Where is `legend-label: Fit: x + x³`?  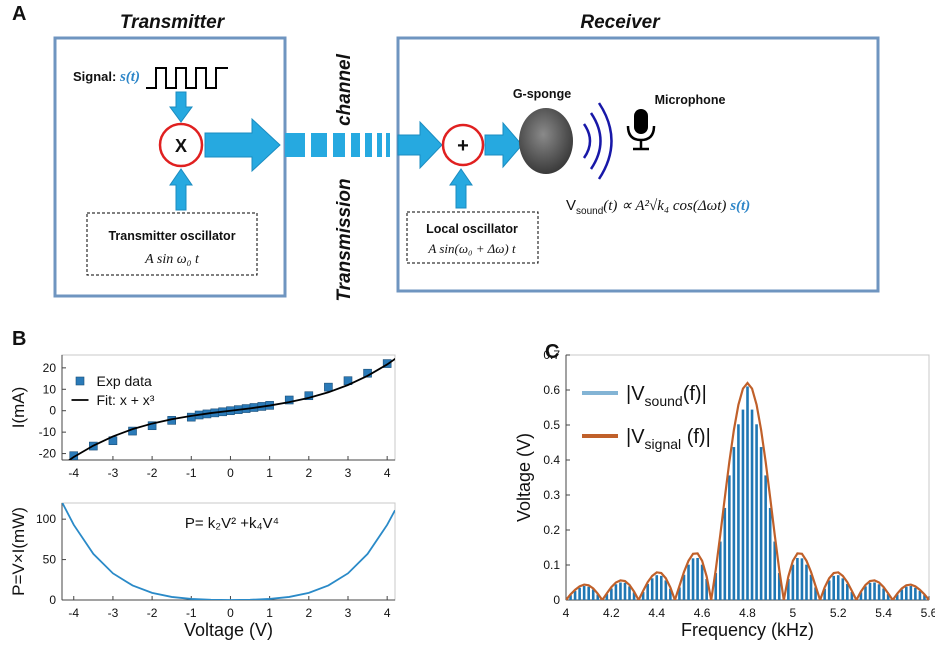 legend-label: Fit: x + x³ is located at coordinates (126, 400).